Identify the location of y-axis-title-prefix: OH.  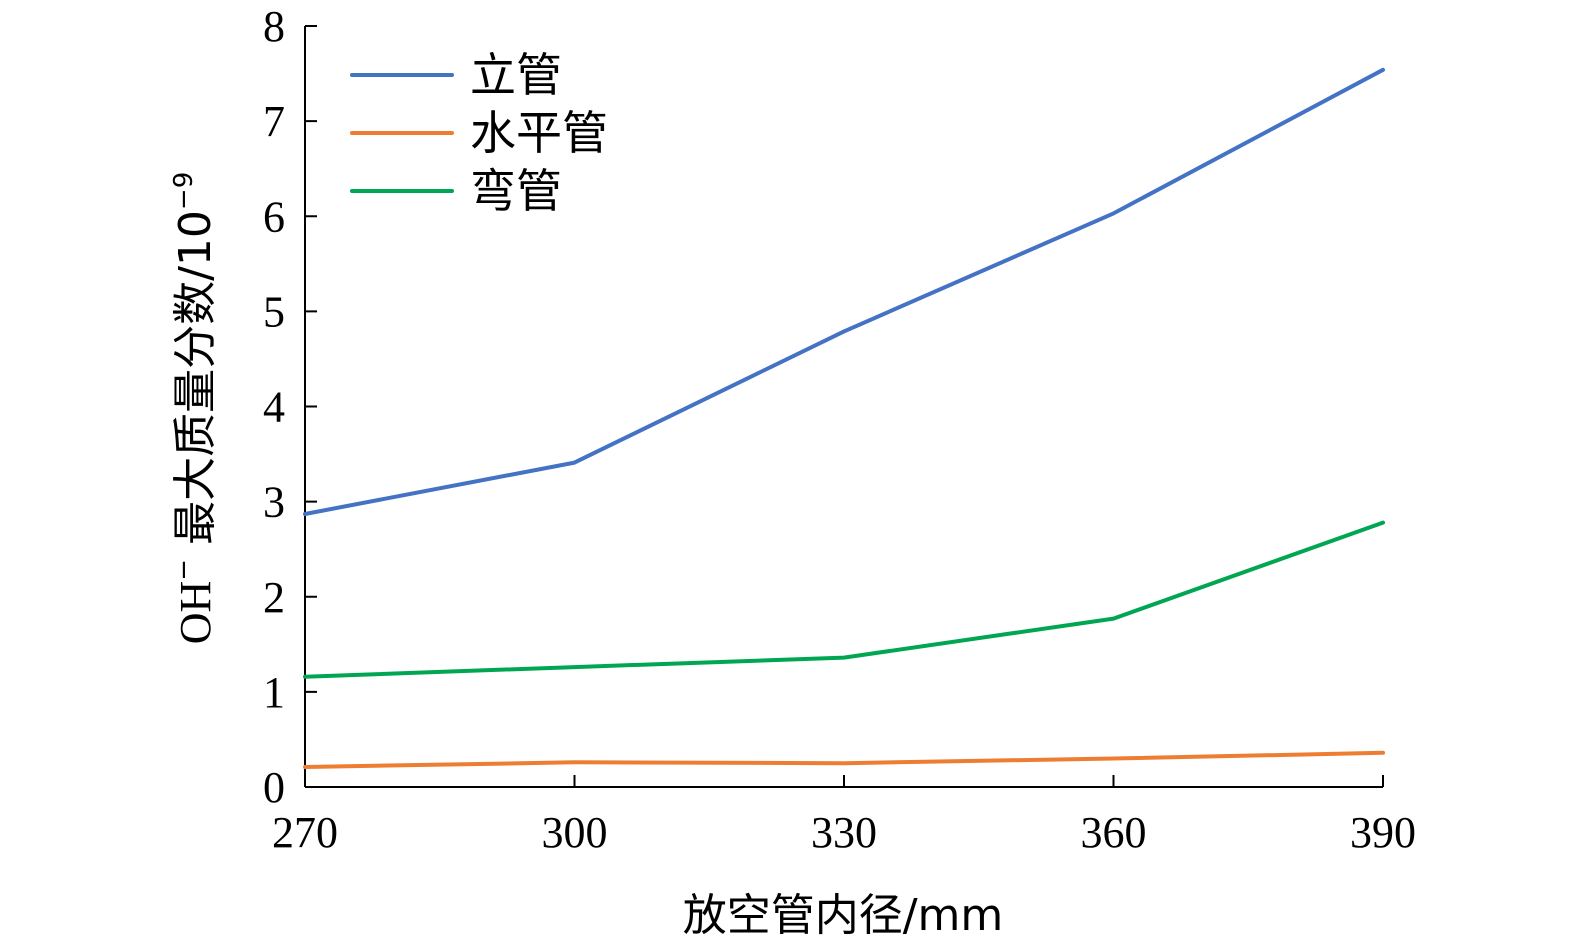
(195, 613).